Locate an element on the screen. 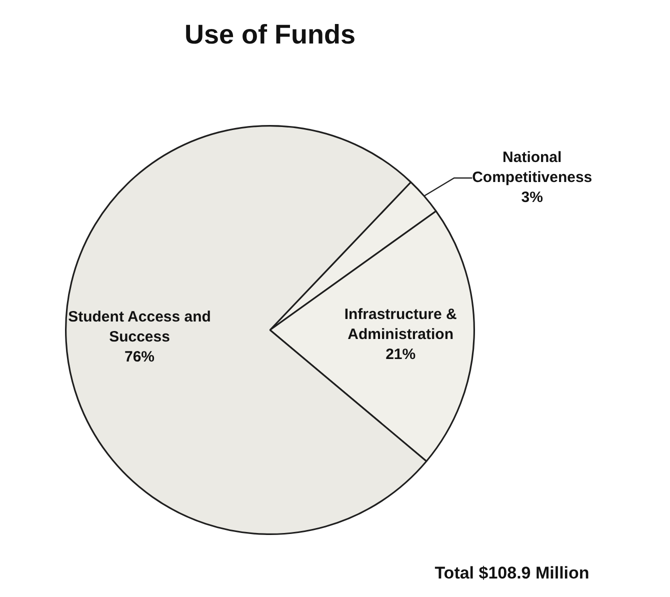 The height and width of the screenshot is (597, 670). slice-label: Infrastructure & Administration is located at coordinates (401, 325).